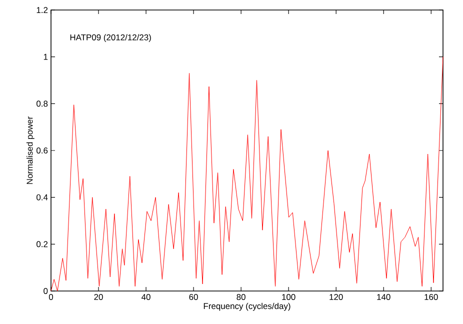 The width and height of the screenshot is (463, 324). Describe the element at coordinates (42, 103) in the screenshot. I see `y-tick-label: 0.8` at that location.